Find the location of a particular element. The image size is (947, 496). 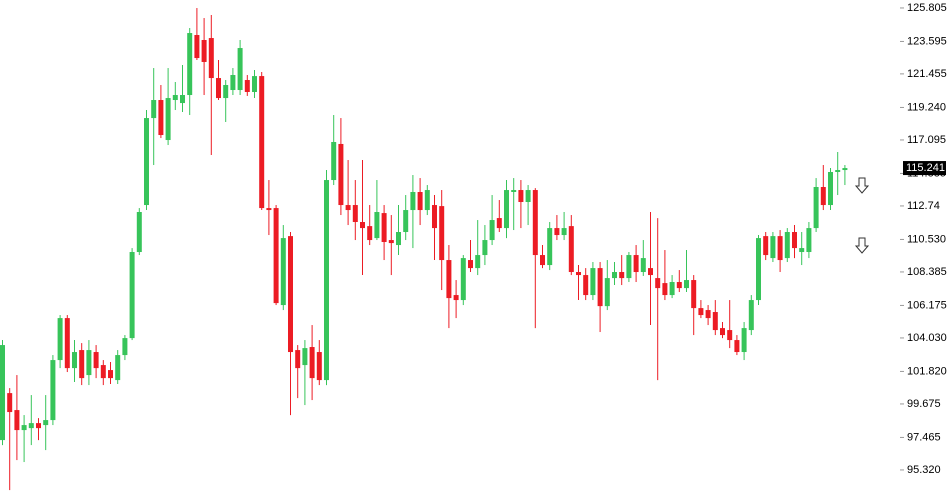

y-tick-label: 97.465 is located at coordinates (924, 437).